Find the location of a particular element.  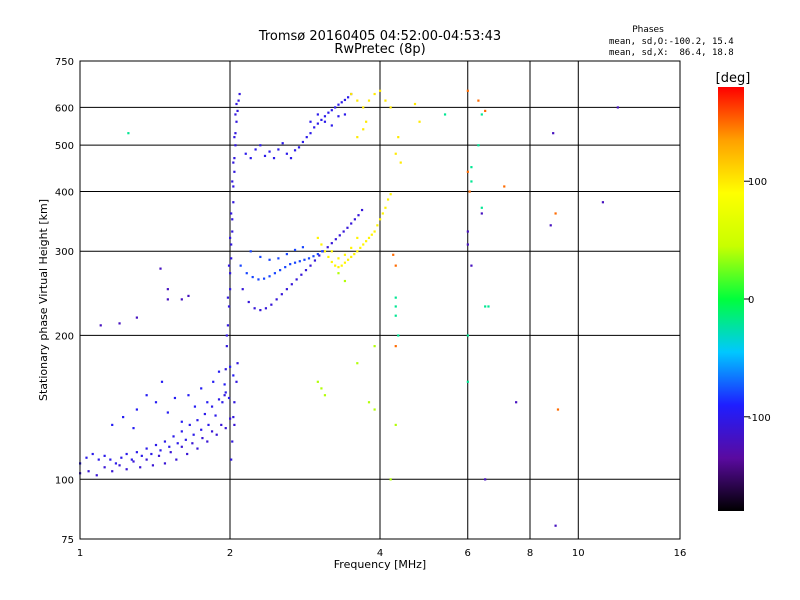

colorbar-gradient is located at coordinates (731, 299).